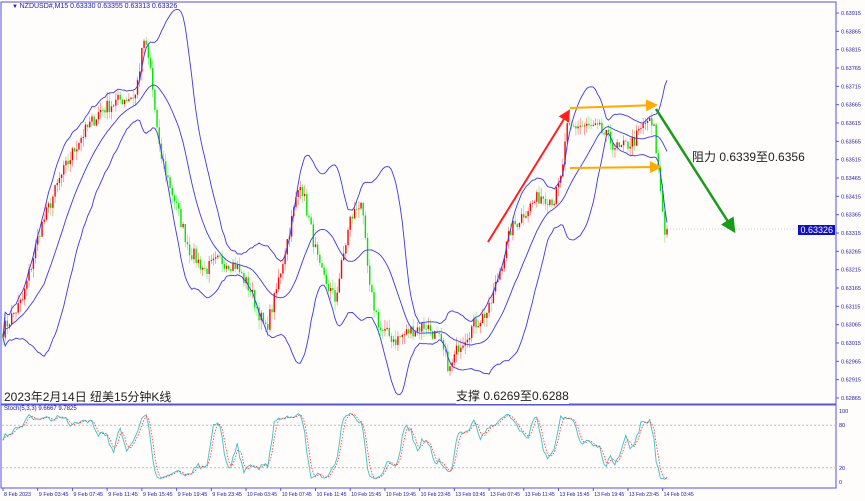 The image size is (865, 501). Describe the element at coordinates (17, 495) in the screenshot. I see `time-tick-label: 8 Feb 2023` at that location.